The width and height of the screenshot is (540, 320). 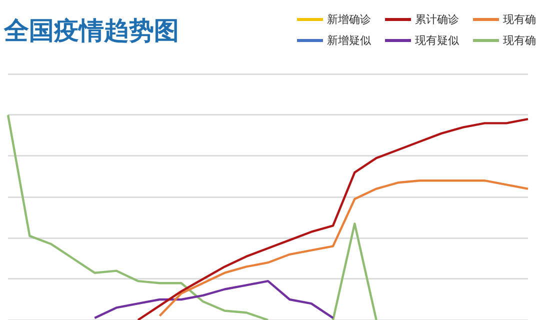 What do you see at coordinates (436, 40) in the screenshot?
I see `legend-label: 现有疑似` at bounding box center [436, 40].